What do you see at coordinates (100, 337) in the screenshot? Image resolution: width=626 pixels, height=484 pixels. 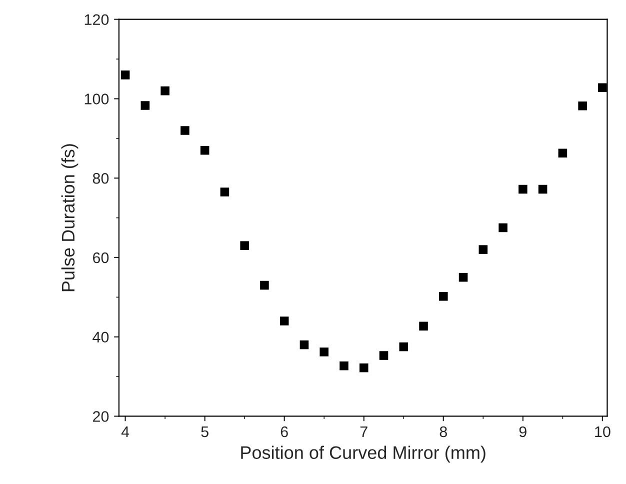 I see `y-tick-label: 40` at bounding box center [100, 337].